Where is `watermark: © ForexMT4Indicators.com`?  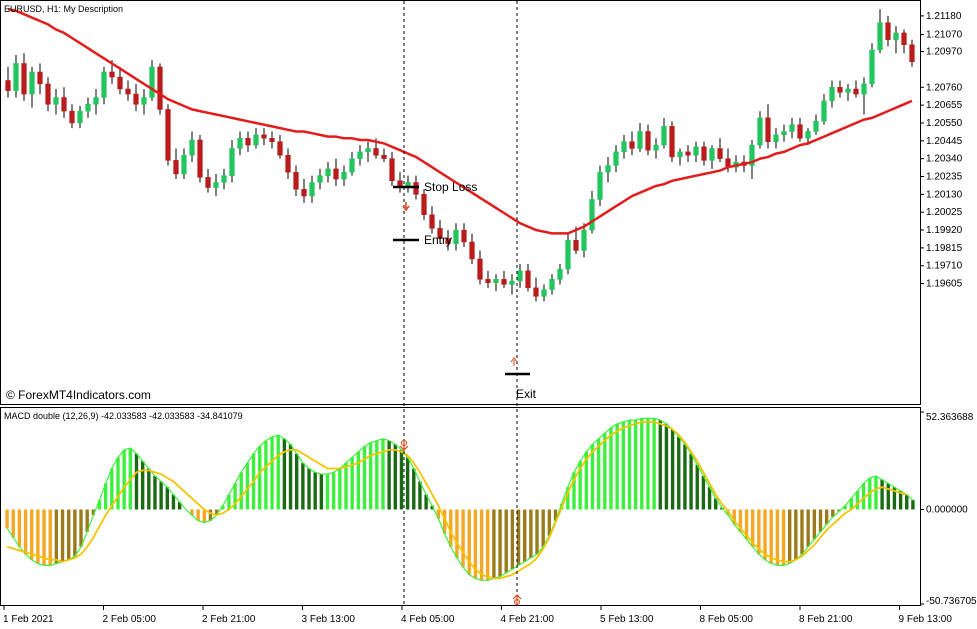
watermark: © ForexMT4Indicators.com is located at coordinates (78, 395).